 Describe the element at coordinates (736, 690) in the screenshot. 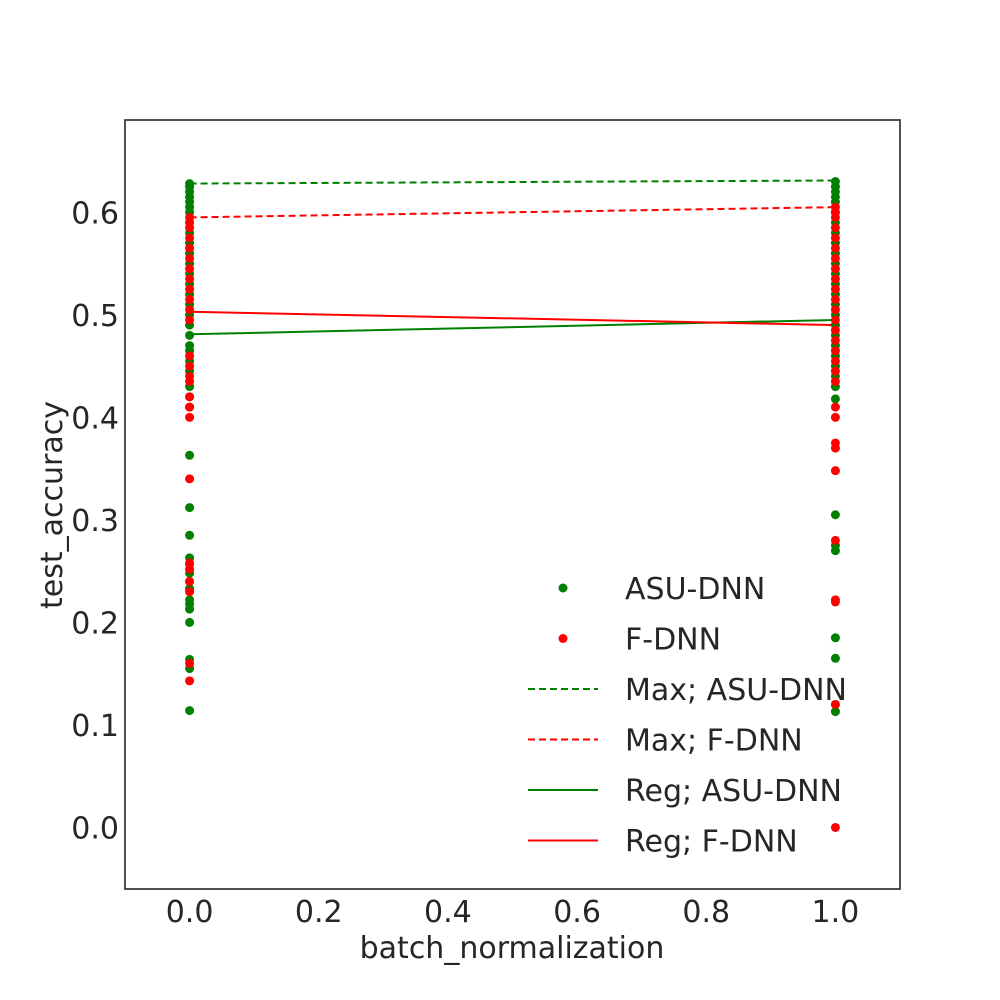

I see `legend-label: Max; ASU-DNN` at that location.